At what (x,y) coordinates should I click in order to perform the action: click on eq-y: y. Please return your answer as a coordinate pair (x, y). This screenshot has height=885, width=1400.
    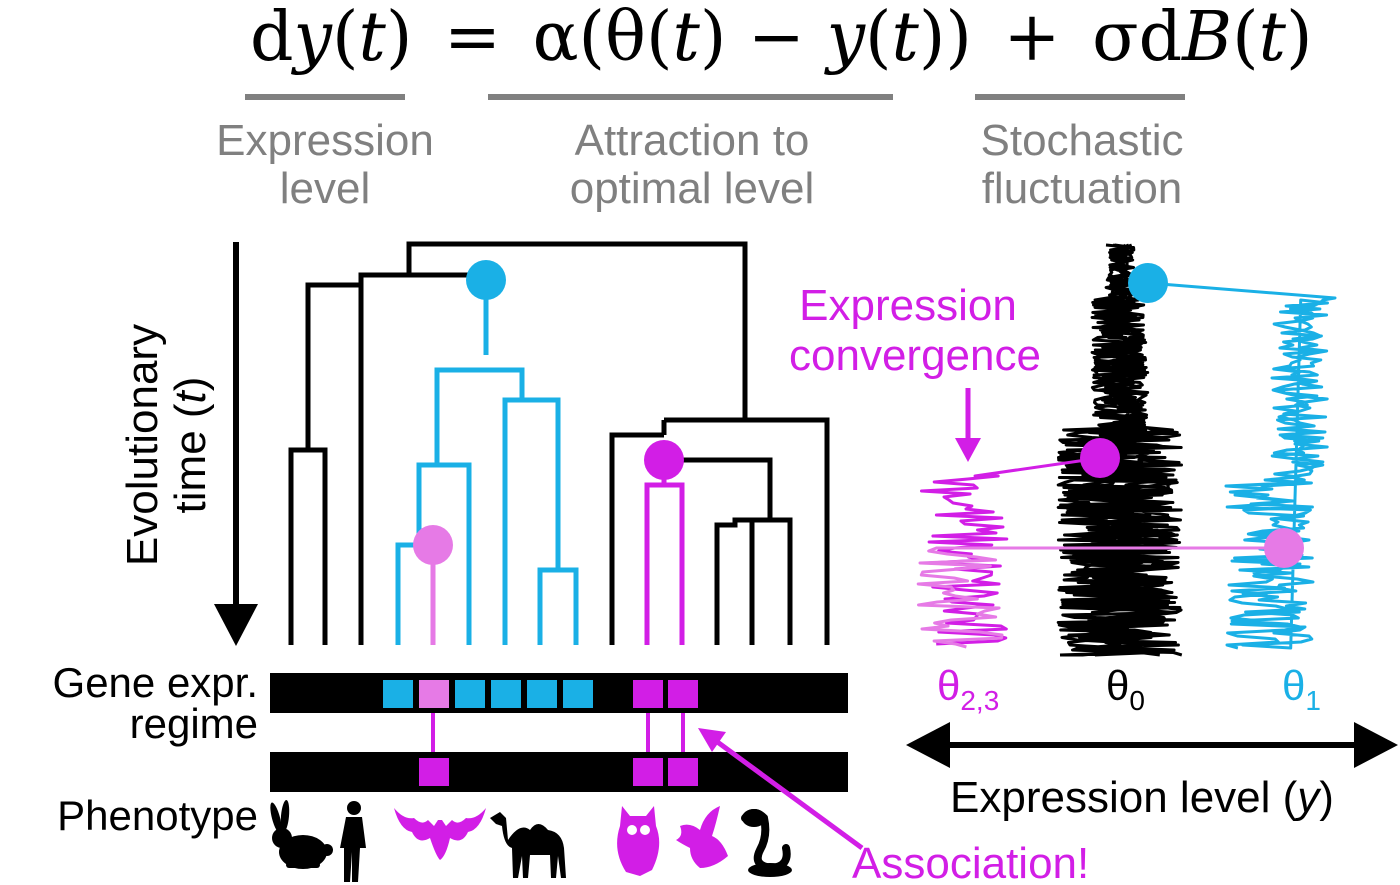
    Looking at the image, I should click on (845, 38).